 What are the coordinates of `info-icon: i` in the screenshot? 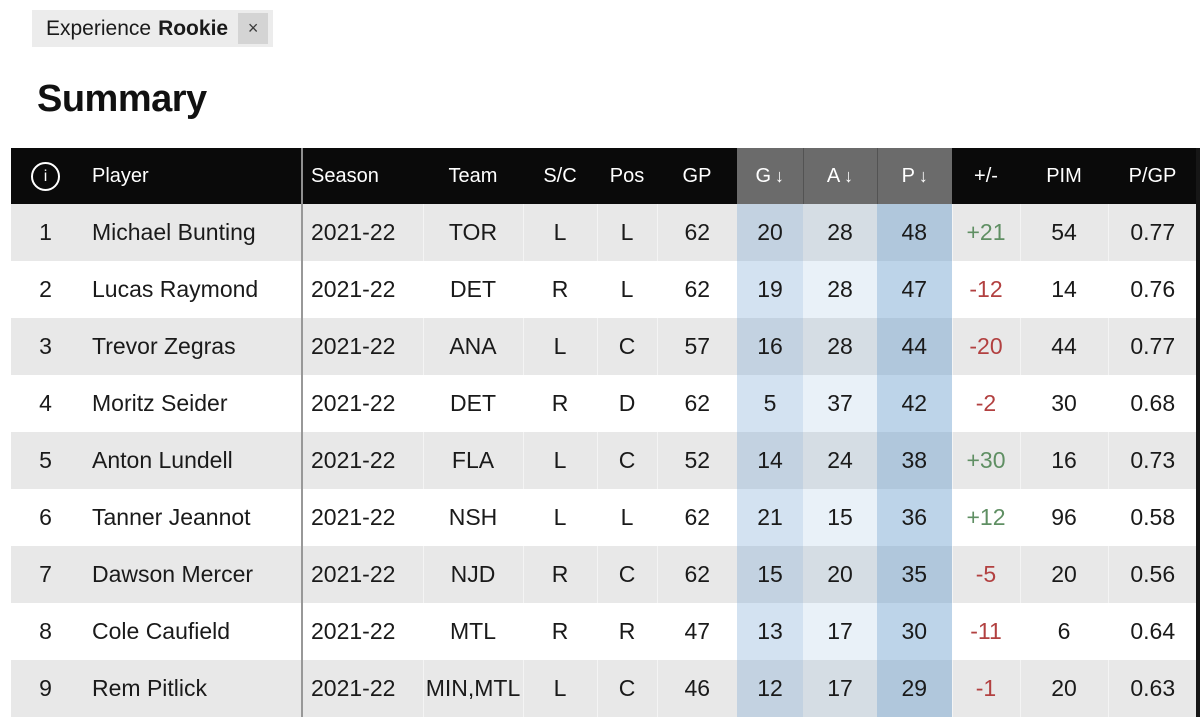 It's located at (45, 176).